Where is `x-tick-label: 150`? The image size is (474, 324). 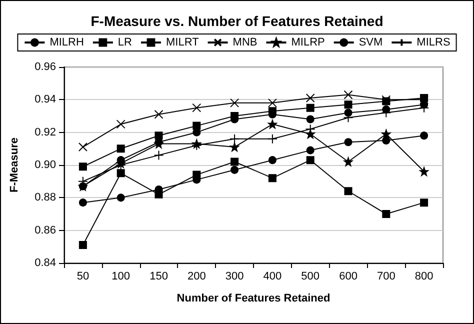
x-tick-label: 150 is located at coordinates (159, 276).